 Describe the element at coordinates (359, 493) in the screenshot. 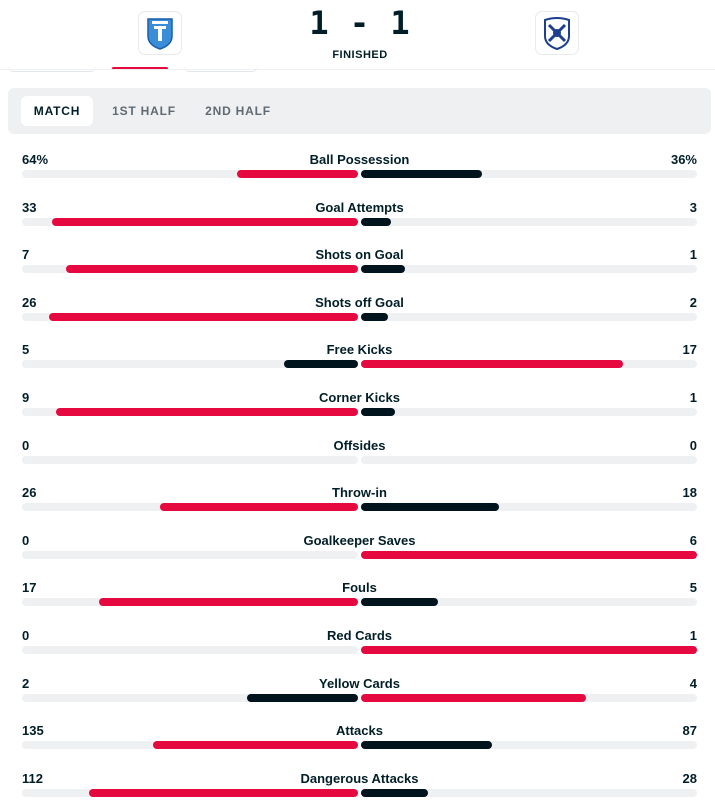

I see `stat-label: Throw-in` at that location.